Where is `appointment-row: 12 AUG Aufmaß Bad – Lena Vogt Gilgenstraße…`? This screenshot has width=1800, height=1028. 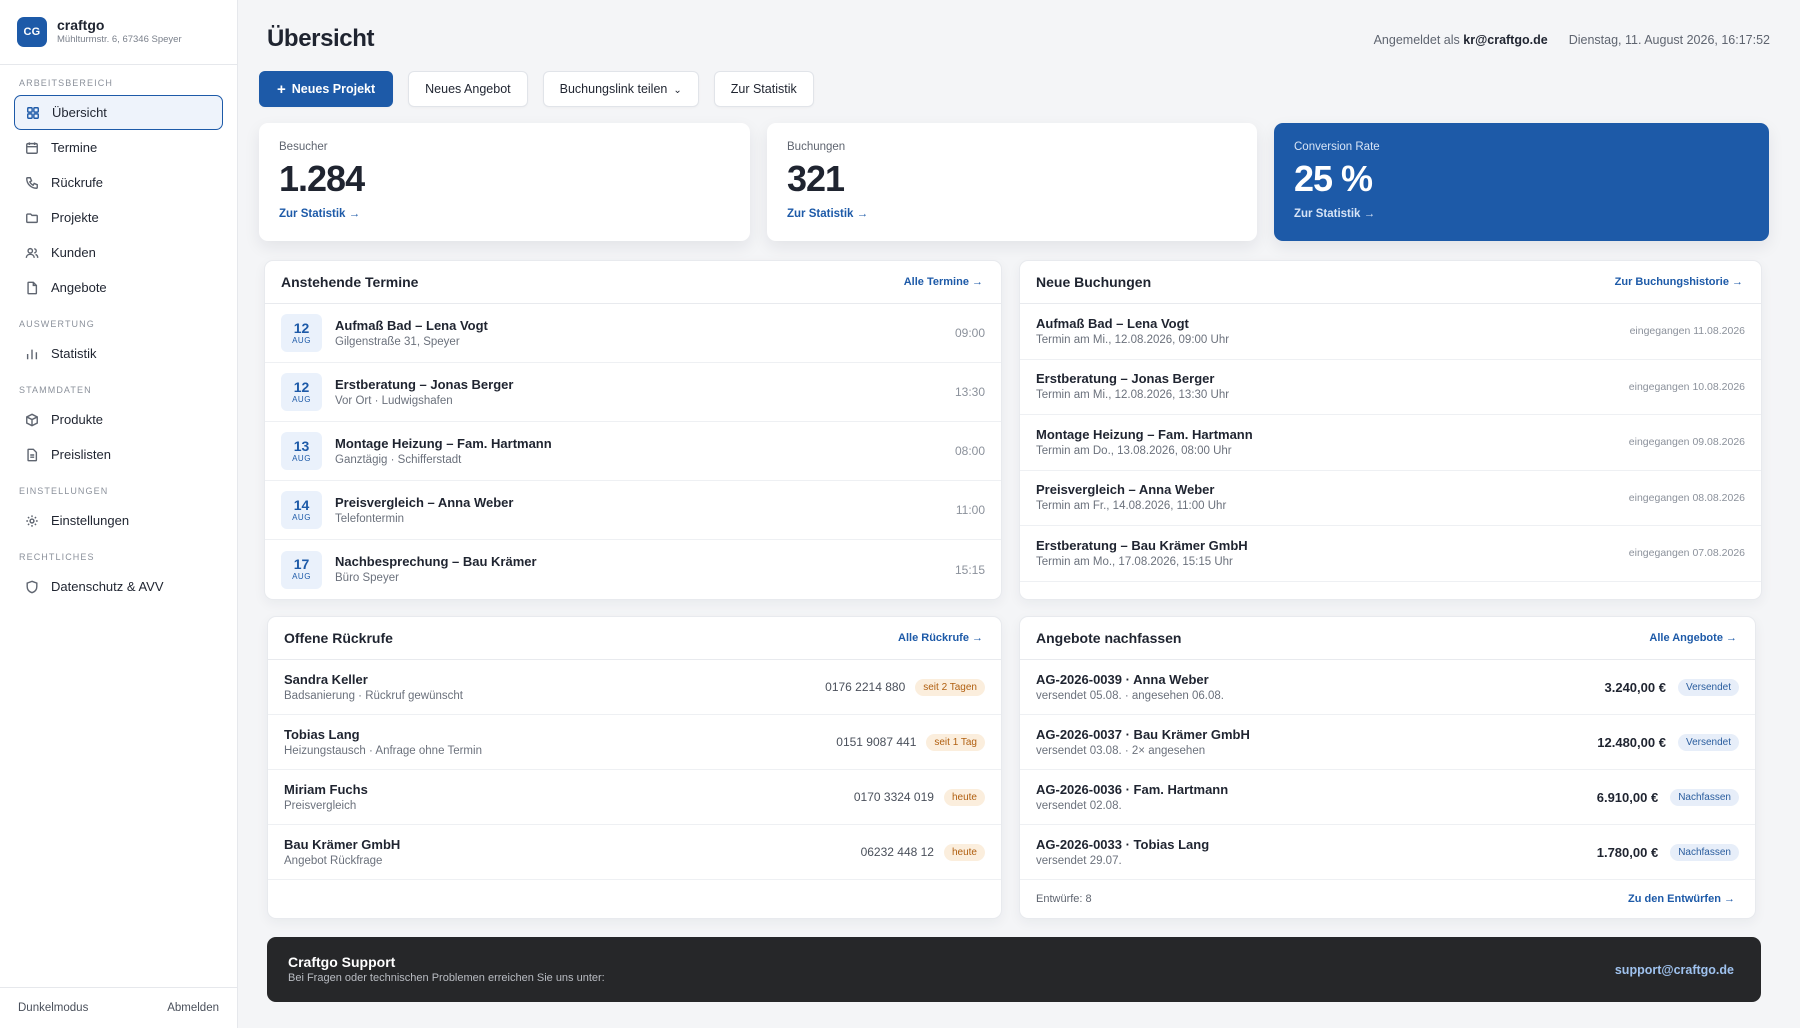
appointment-row: 12 AUG Aufmaß Bad – Lena Vogt Gilgenstraße… is located at coordinates (633, 333).